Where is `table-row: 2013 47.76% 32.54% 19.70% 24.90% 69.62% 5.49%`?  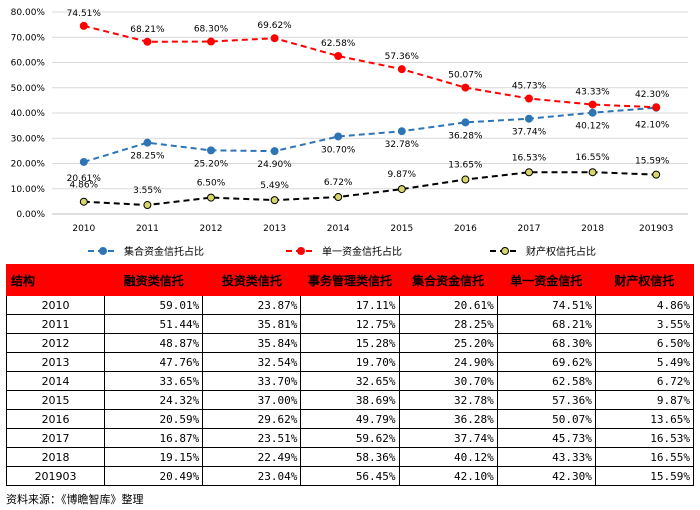 table-row: 2013 47.76% 32.54% 19.70% 24.90% 69.62% 5.49% is located at coordinates (350, 362).